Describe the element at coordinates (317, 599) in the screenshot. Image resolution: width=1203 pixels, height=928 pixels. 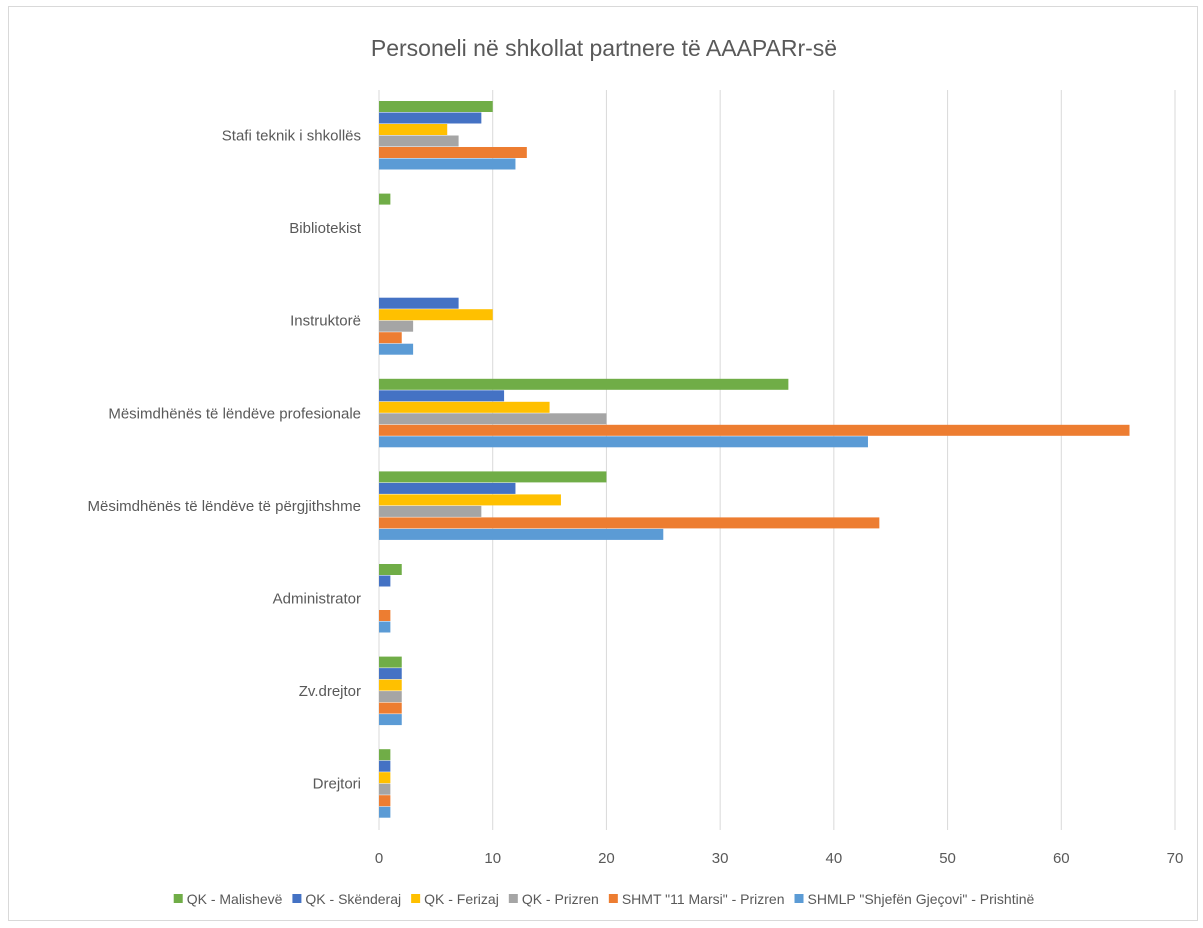
I see `category-label: Administrator` at that location.